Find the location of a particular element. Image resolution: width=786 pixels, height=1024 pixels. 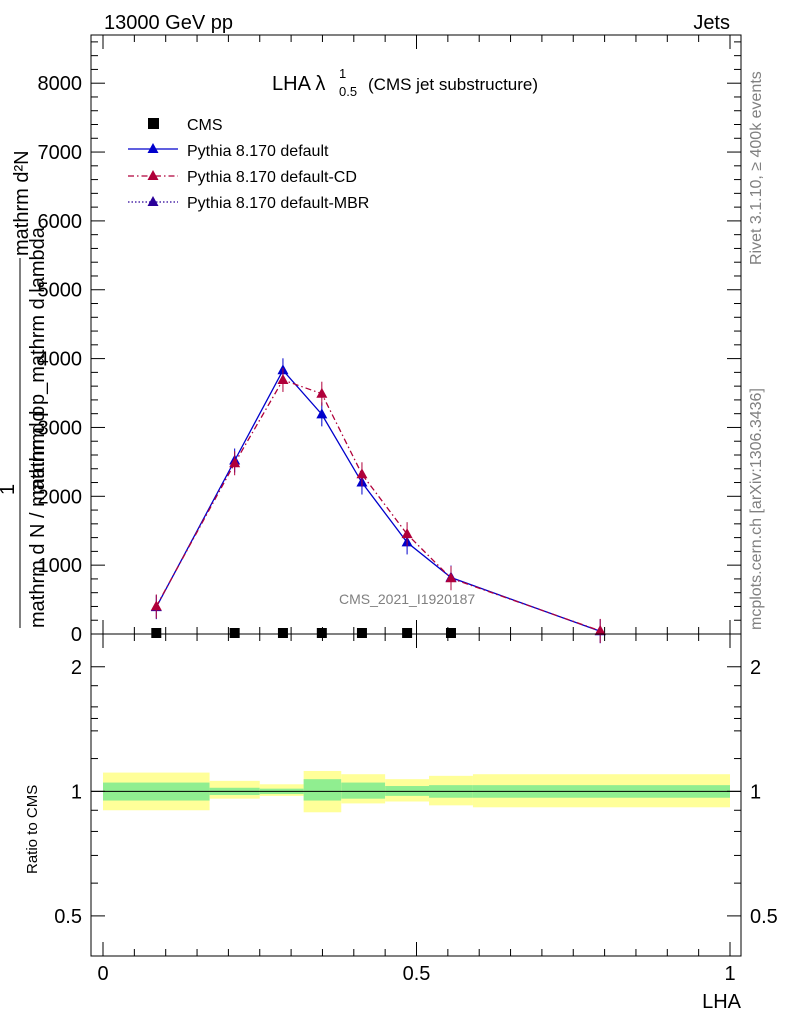

rivet-label: Rivet 3.1.10, ≥ 400k events is located at coordinates (756, 168).